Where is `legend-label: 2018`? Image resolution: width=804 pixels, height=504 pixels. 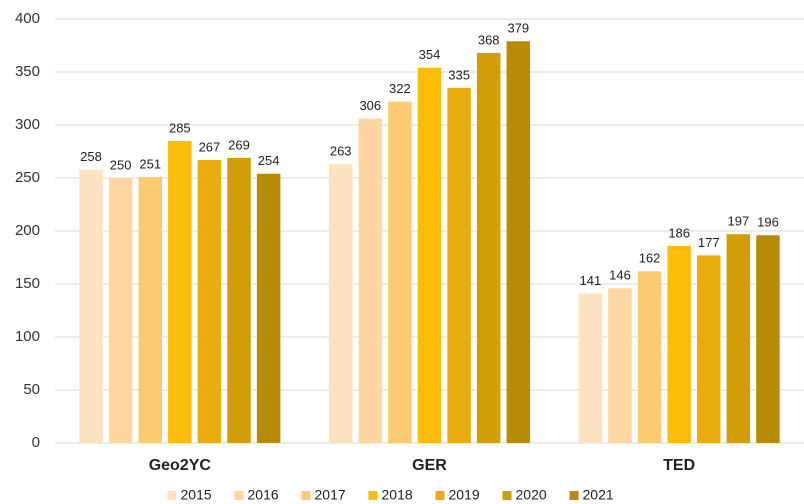 legend-label: 2018 is located at coordinates (397, 495).